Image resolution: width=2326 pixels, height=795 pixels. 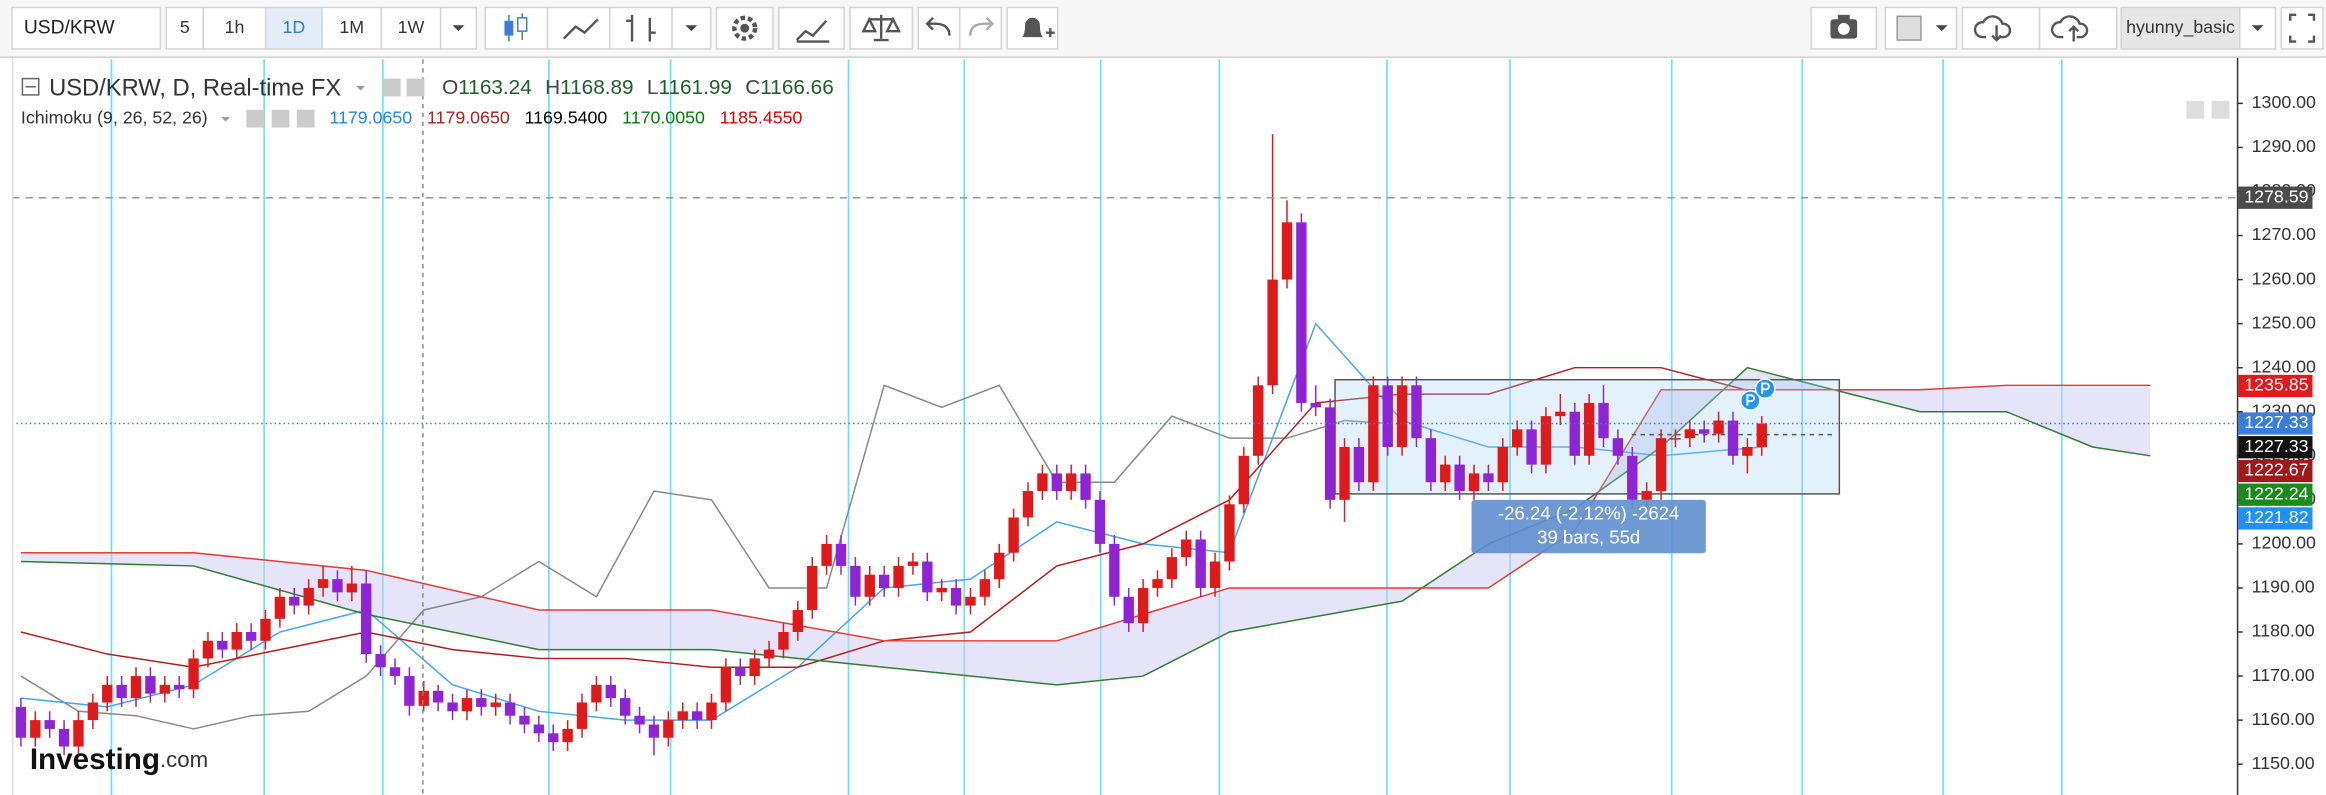 What do you see at coordinates (2284, 278) in the screenshot?
I see `y-tick-label: 1260.00` at bounding box center [2284, 278].